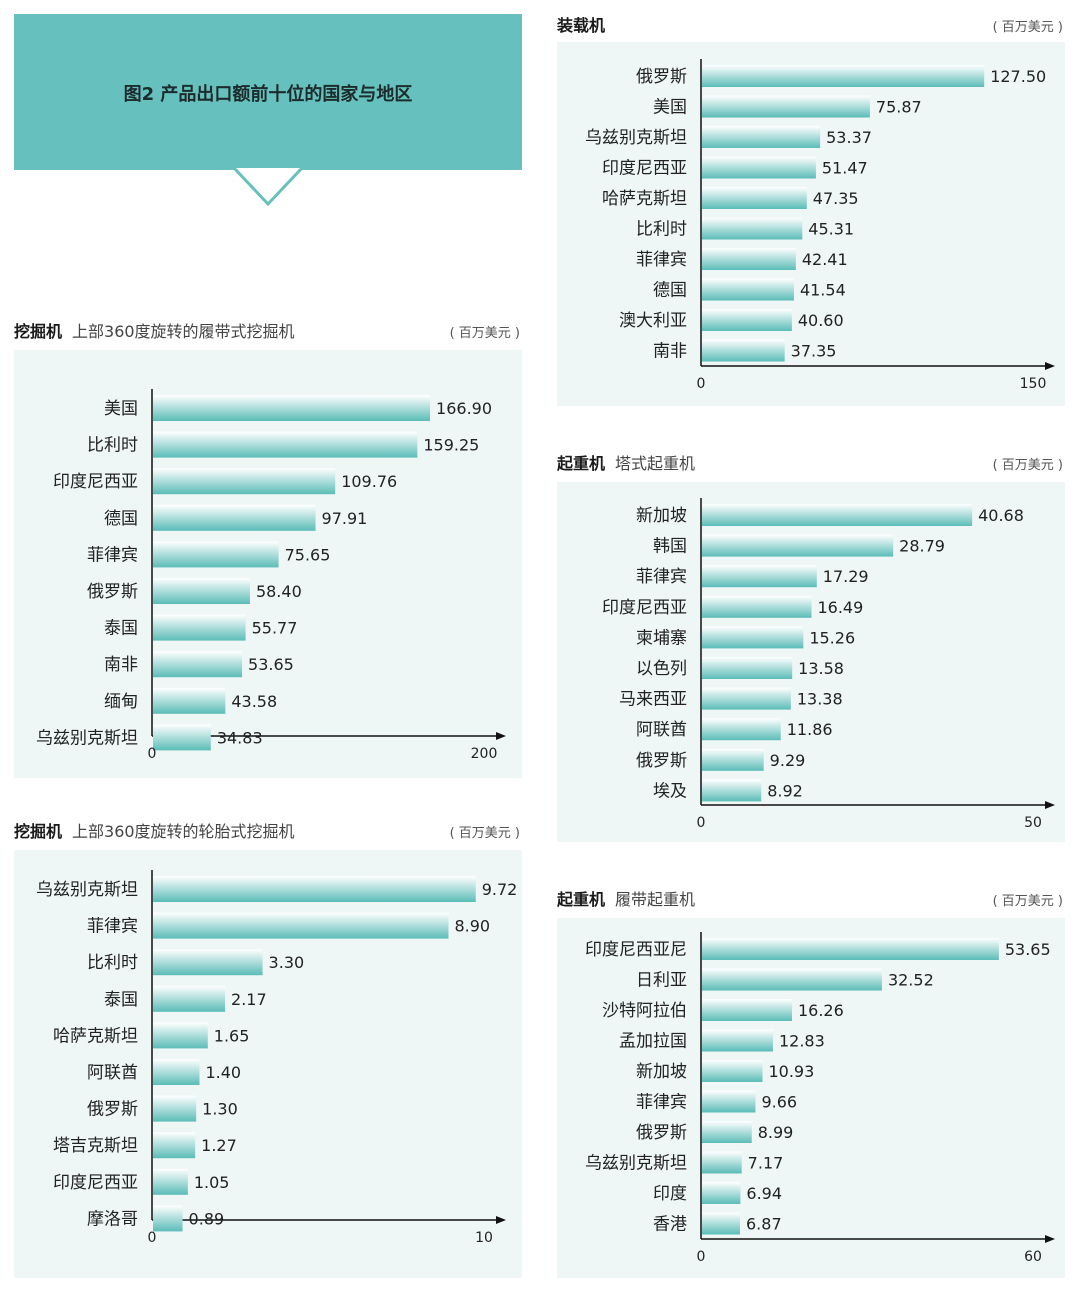  Describe the element at coordinates (661, 981) in the screenshot. I see `category-label: 日利亚` at that location.